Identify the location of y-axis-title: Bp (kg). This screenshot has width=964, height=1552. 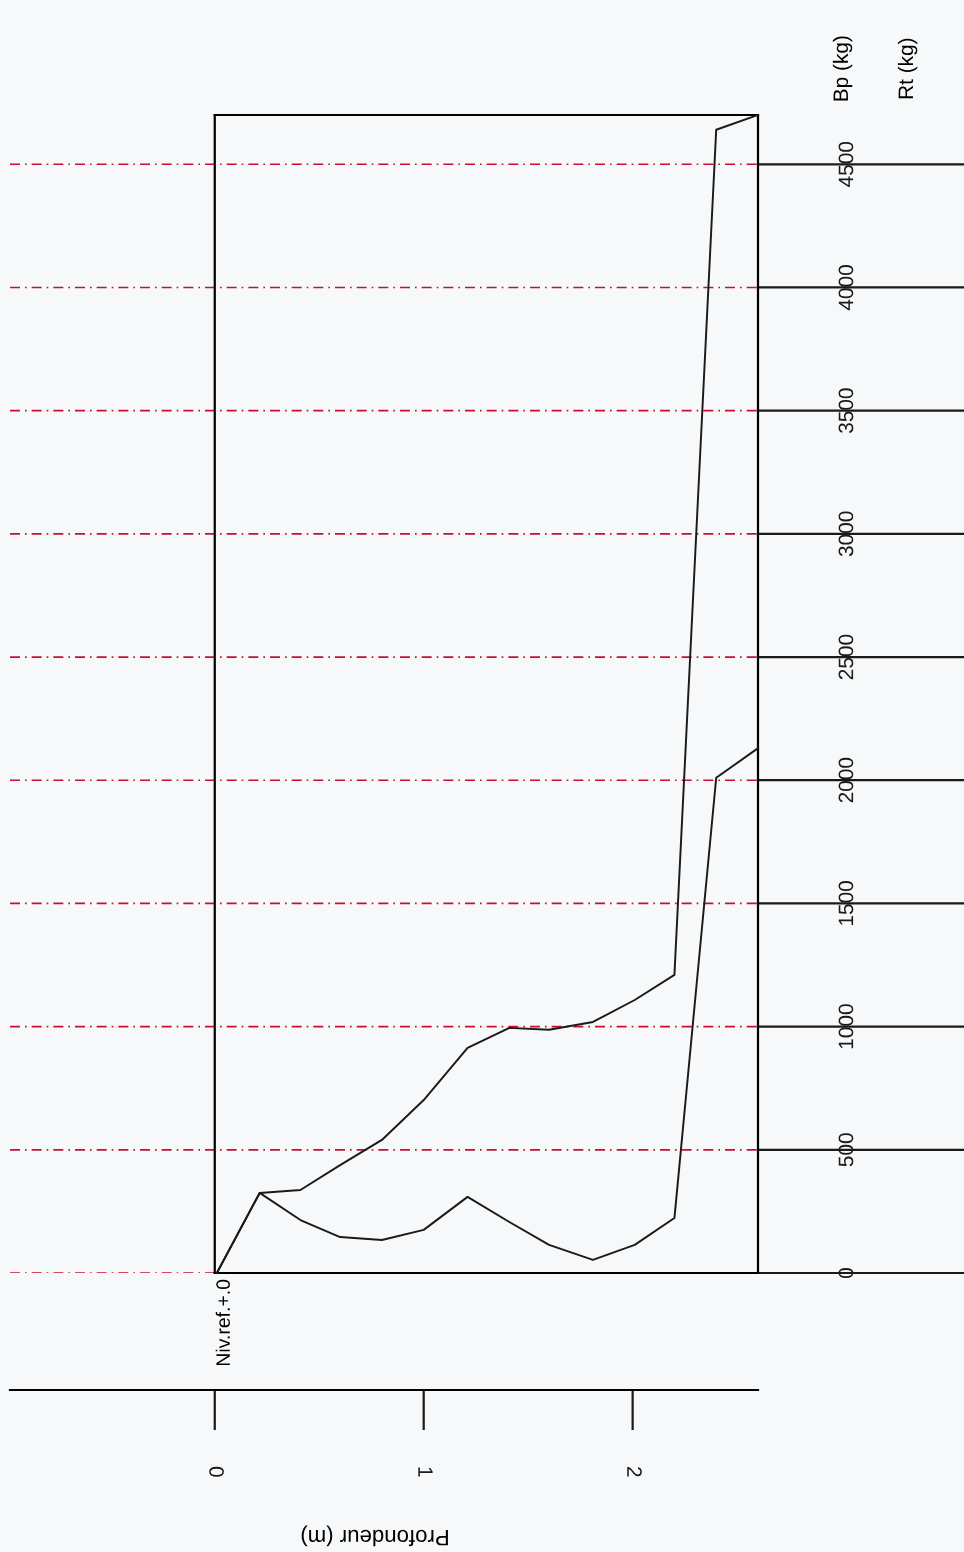
(842, 68).